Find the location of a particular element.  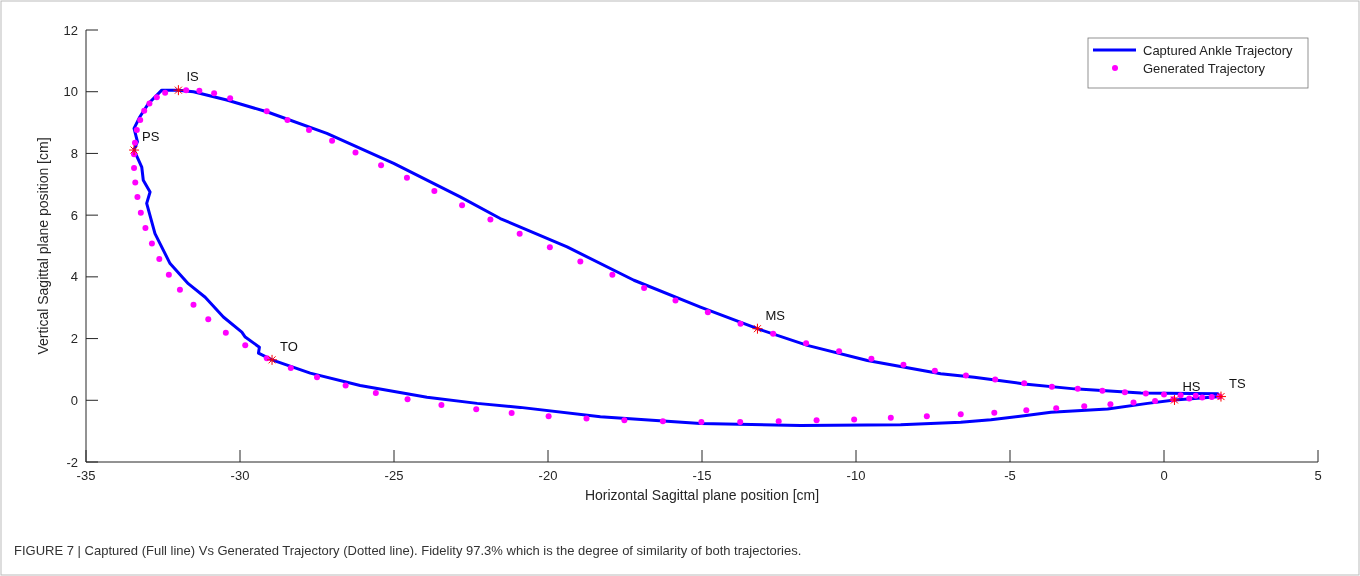

x-tick-label: -25 is located at coordinates (394, 475).